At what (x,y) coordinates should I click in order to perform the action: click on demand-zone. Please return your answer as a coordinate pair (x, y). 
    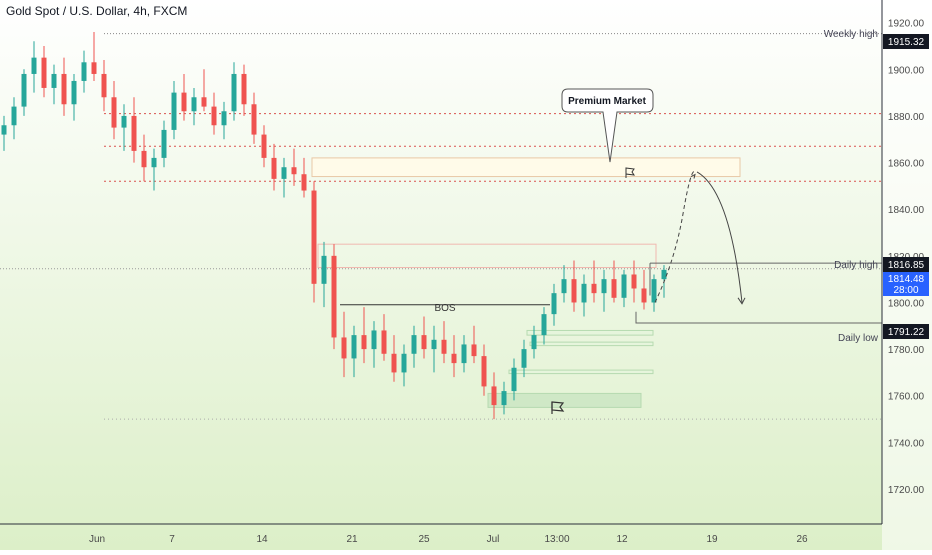
    Looking at the image, I should click on (564, 400).